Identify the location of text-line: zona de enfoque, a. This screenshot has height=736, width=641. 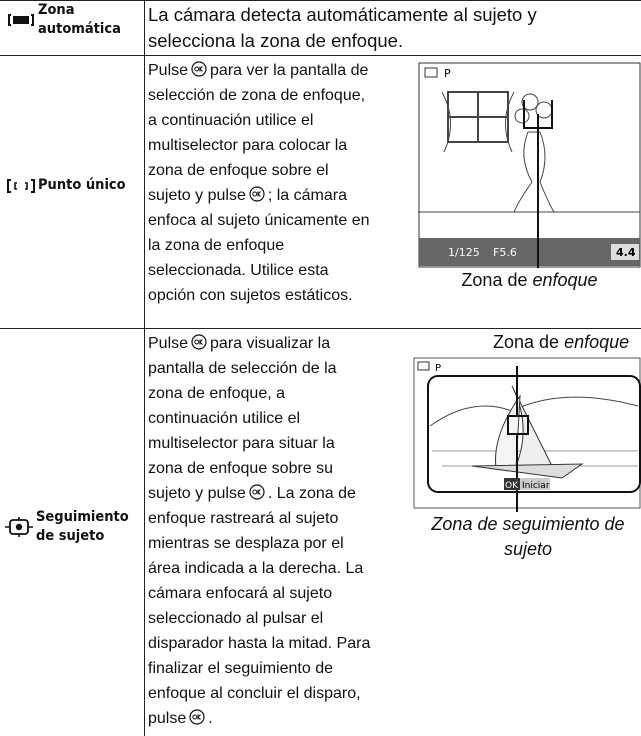
(259, 393).